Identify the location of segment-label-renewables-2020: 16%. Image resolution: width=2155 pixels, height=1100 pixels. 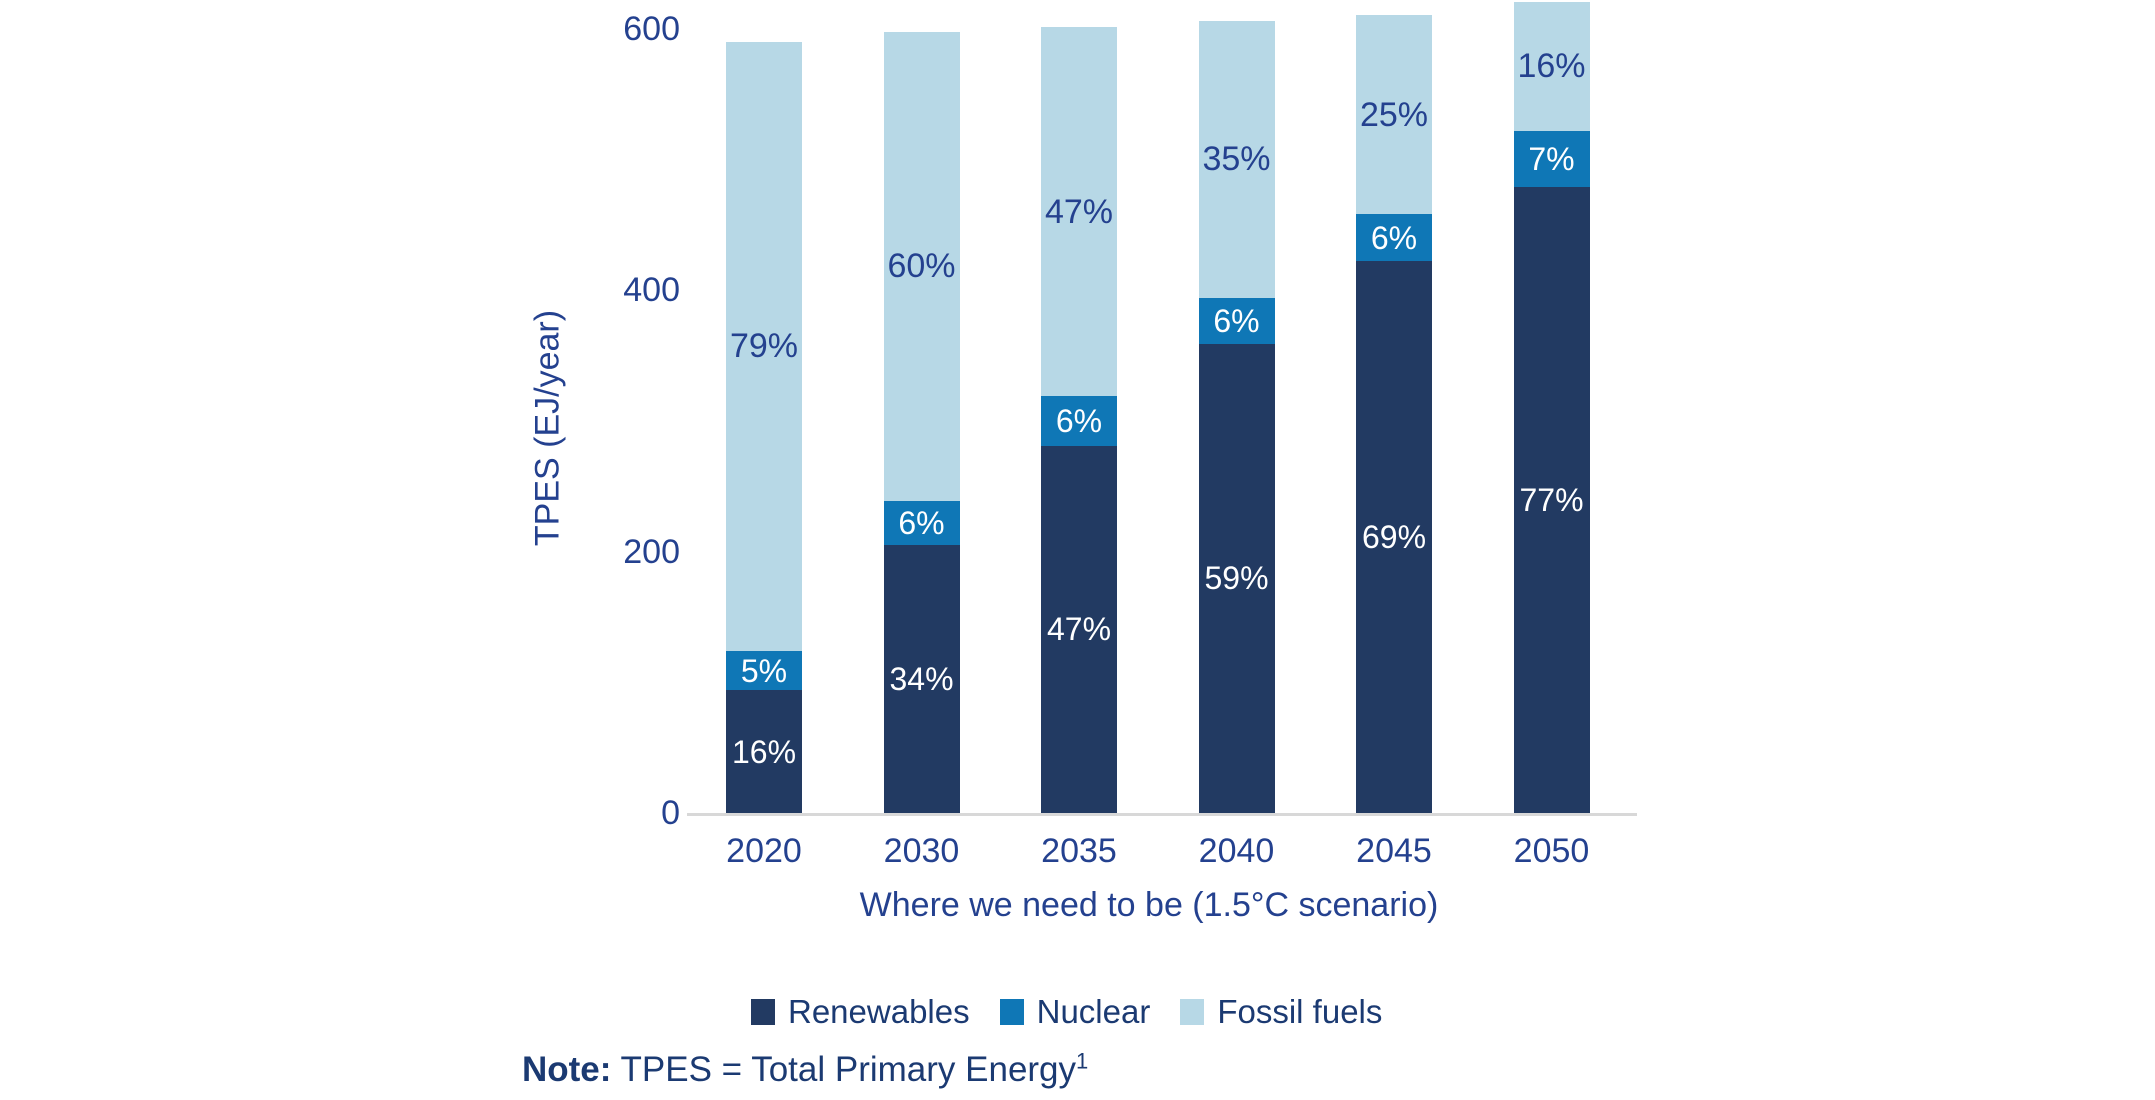
(764, 751).